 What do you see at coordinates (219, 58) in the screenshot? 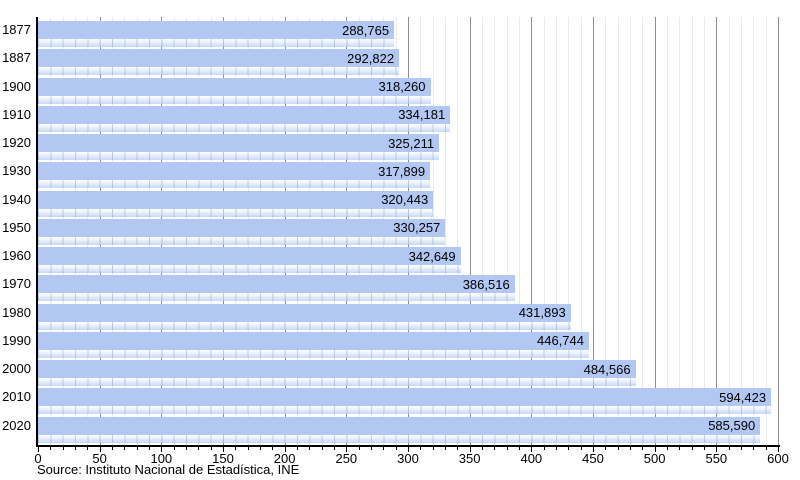
I see `population-bar: 292,822` at bounding box center [219, 58].